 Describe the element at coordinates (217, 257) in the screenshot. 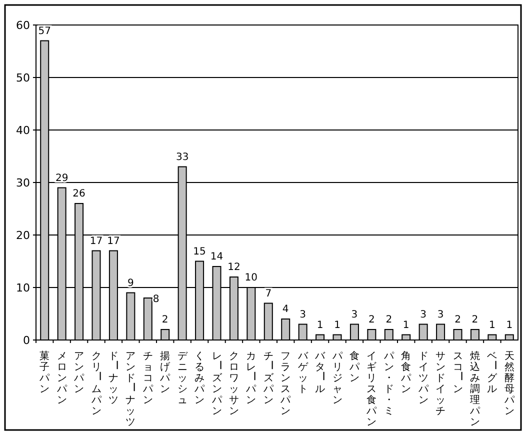

I see `data-label: 14` at that location.